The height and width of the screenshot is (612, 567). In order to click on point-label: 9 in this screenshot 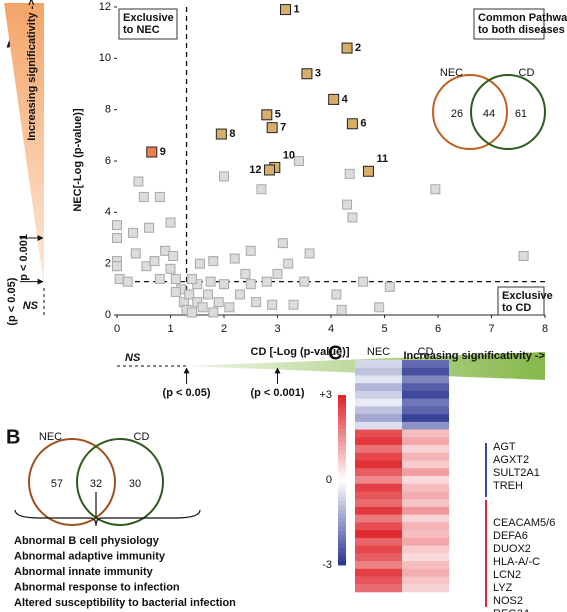, I will do `click(163, 152)`.